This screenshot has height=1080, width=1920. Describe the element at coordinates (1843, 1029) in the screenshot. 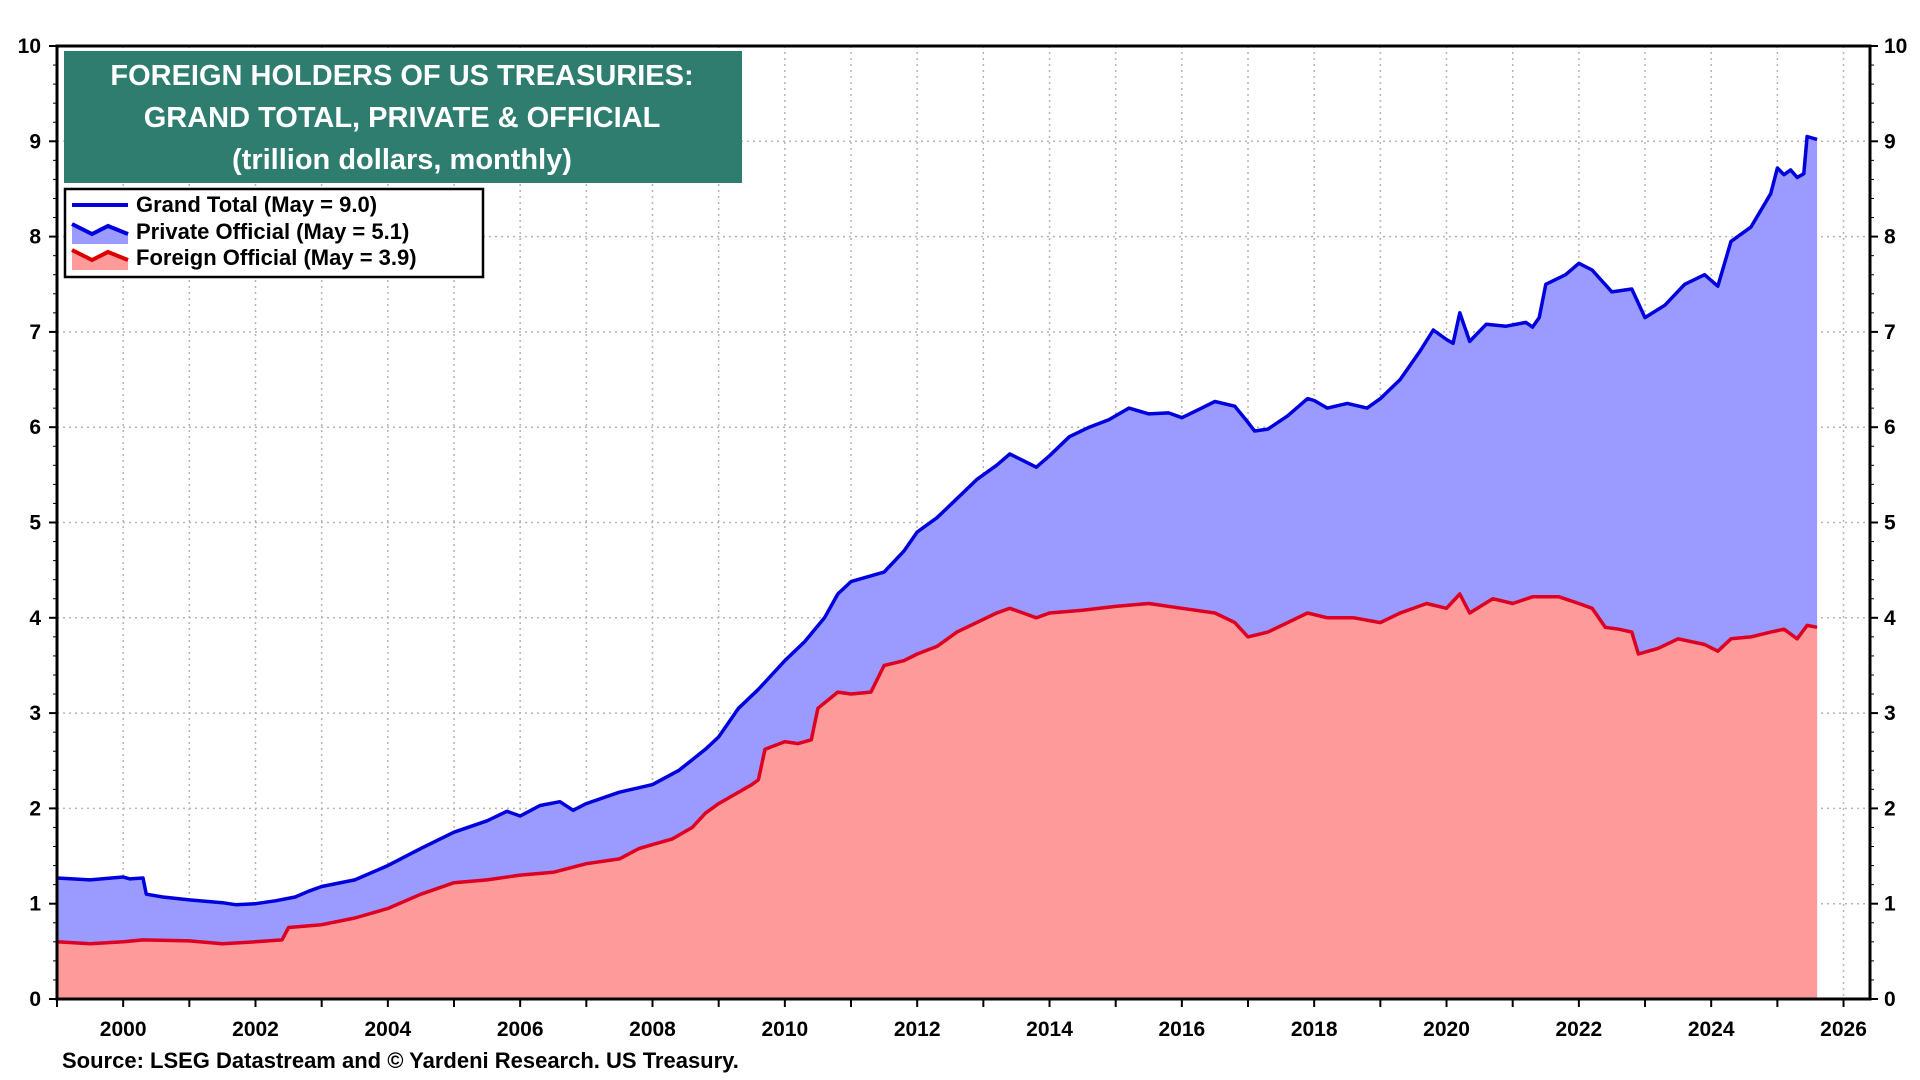

I see `x-tick-label: 2026` at that location.